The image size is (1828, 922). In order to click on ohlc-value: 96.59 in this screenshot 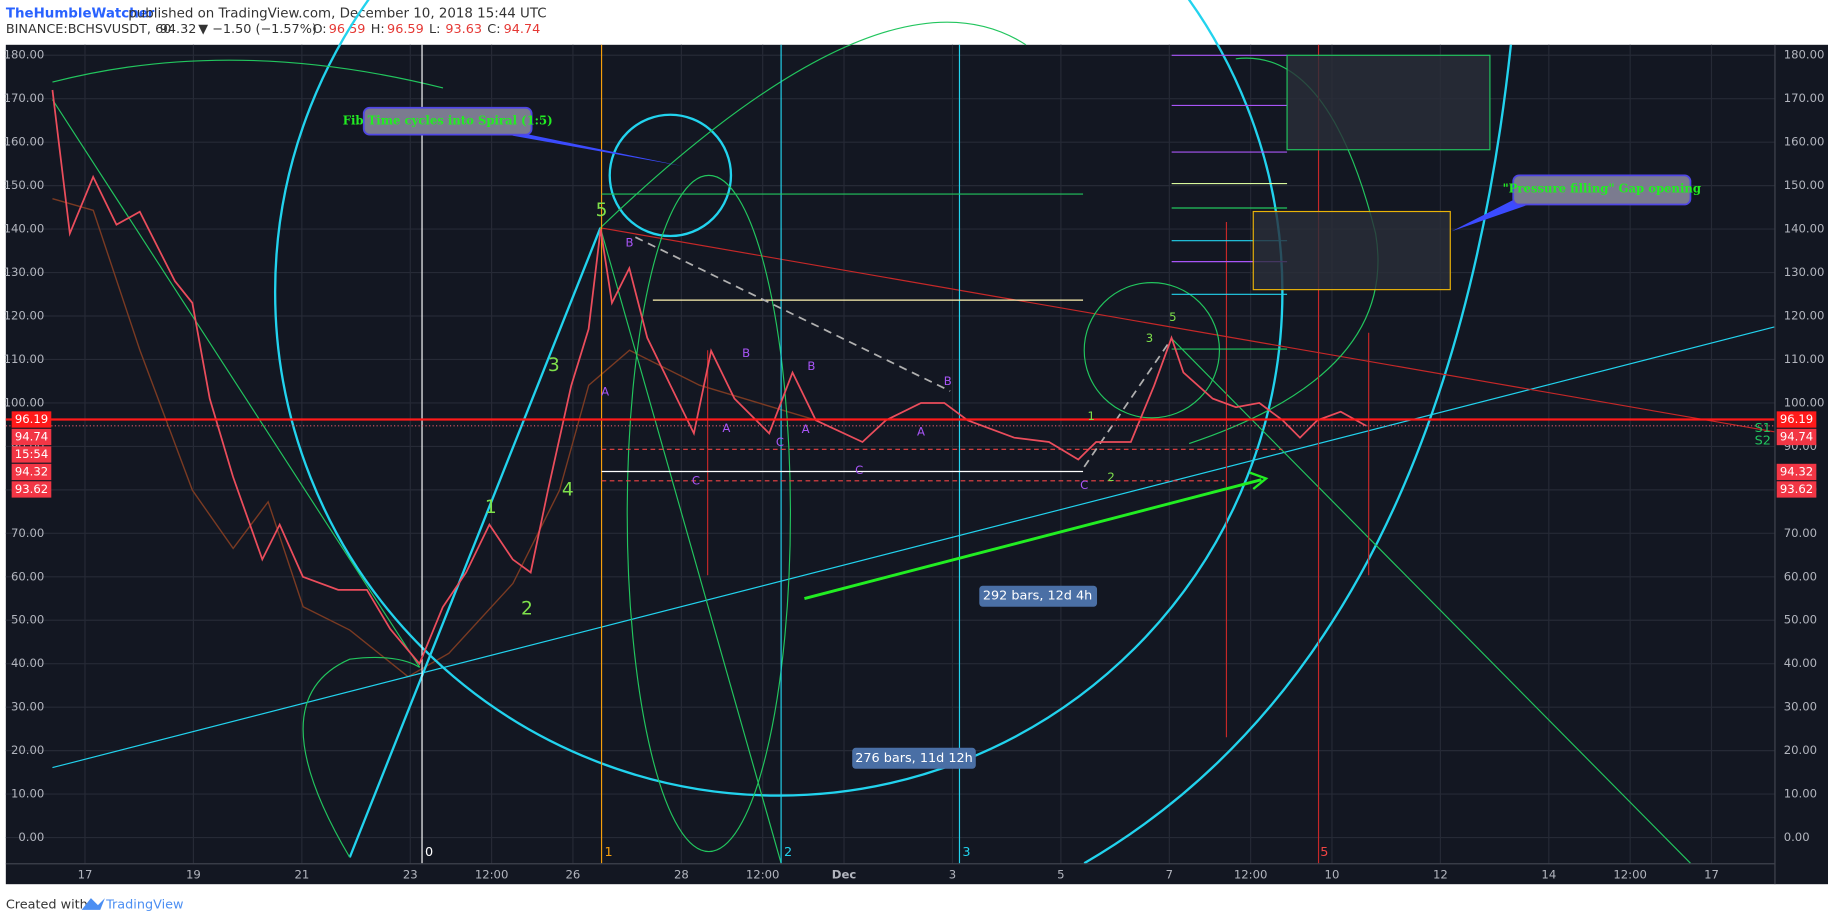, I will do `click(347, 29)`.